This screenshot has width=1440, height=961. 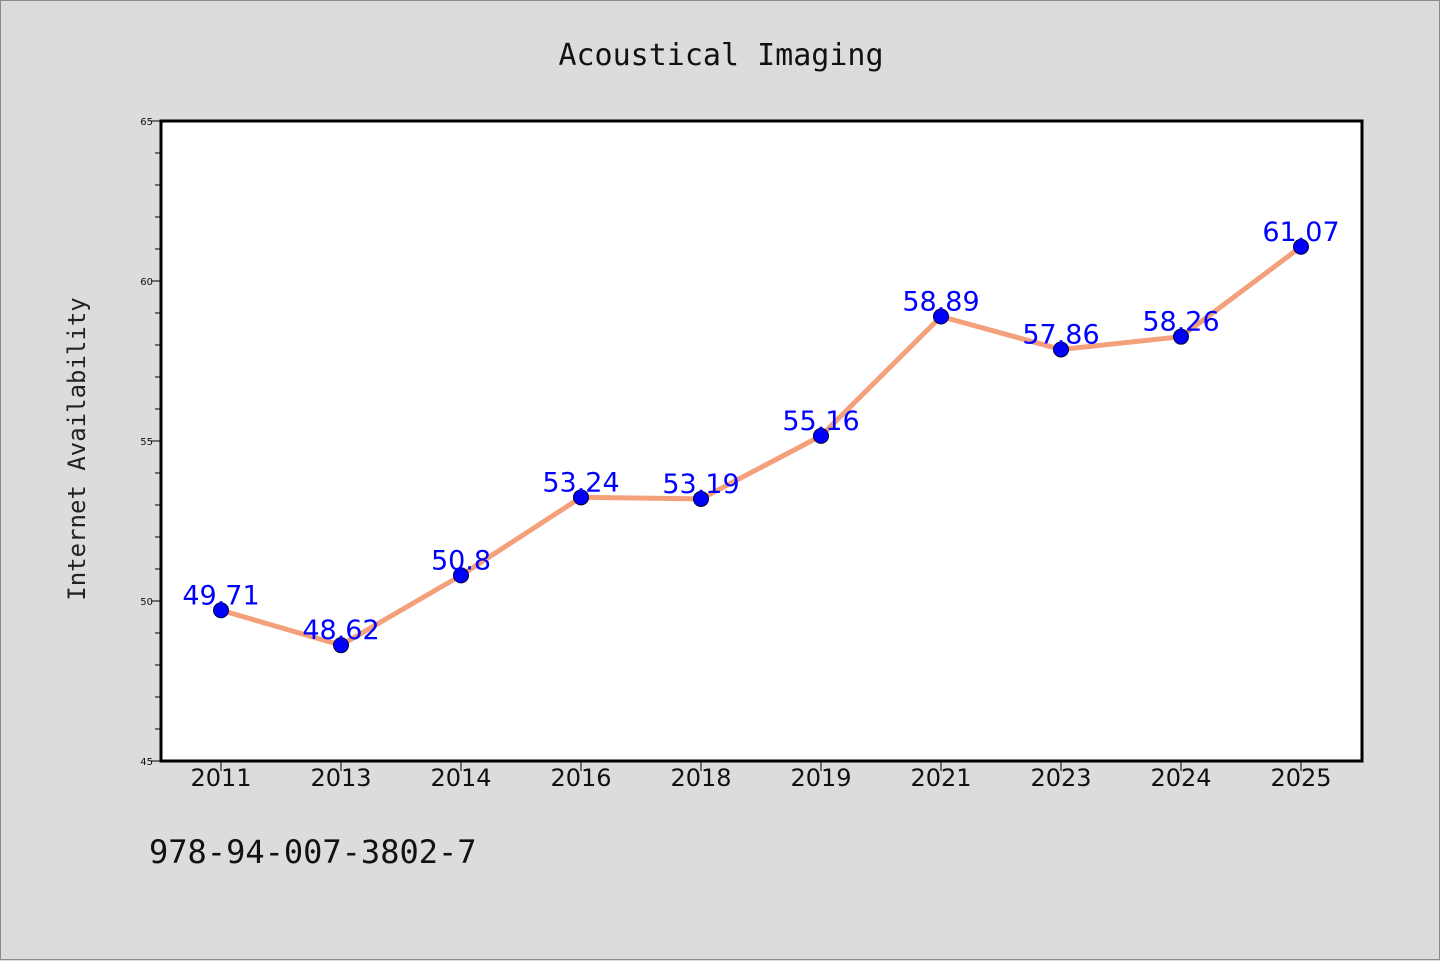 I want to click on data-label: 57.86, so click(x=1060, y=334).